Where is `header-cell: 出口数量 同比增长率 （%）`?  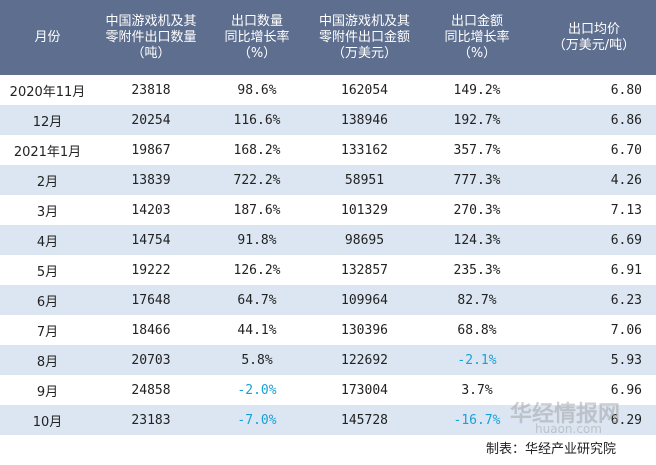 header-cell: 出口数量 同比增长率 （%） is located at coordinates (257, 37).